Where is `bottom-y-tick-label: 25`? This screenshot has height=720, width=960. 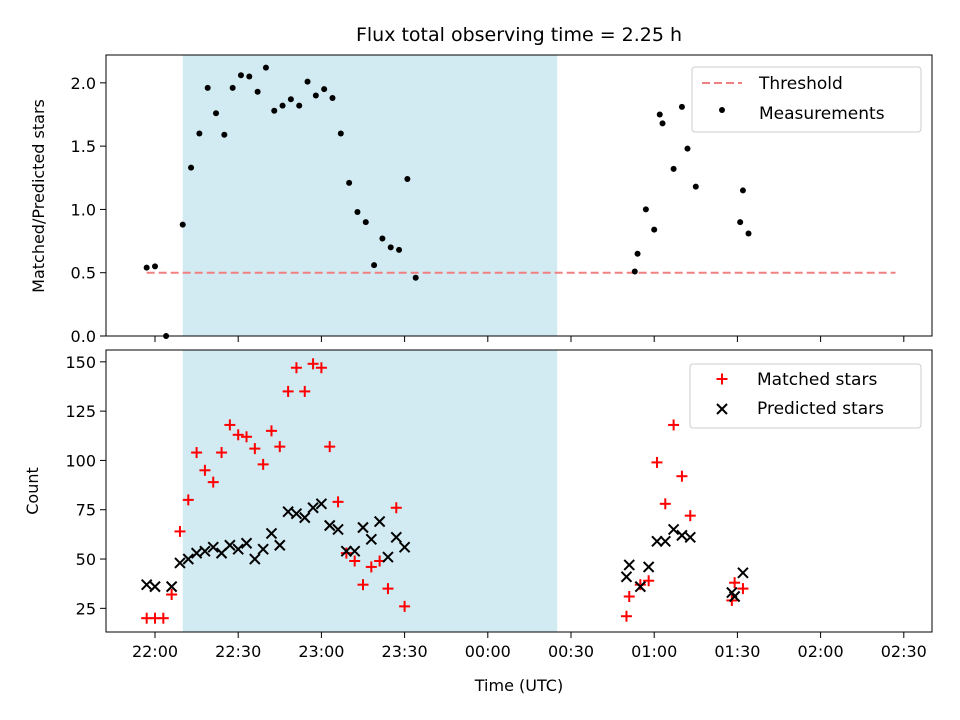
bottom-y-tick-label: 25 is located at coordinates (86, 608).